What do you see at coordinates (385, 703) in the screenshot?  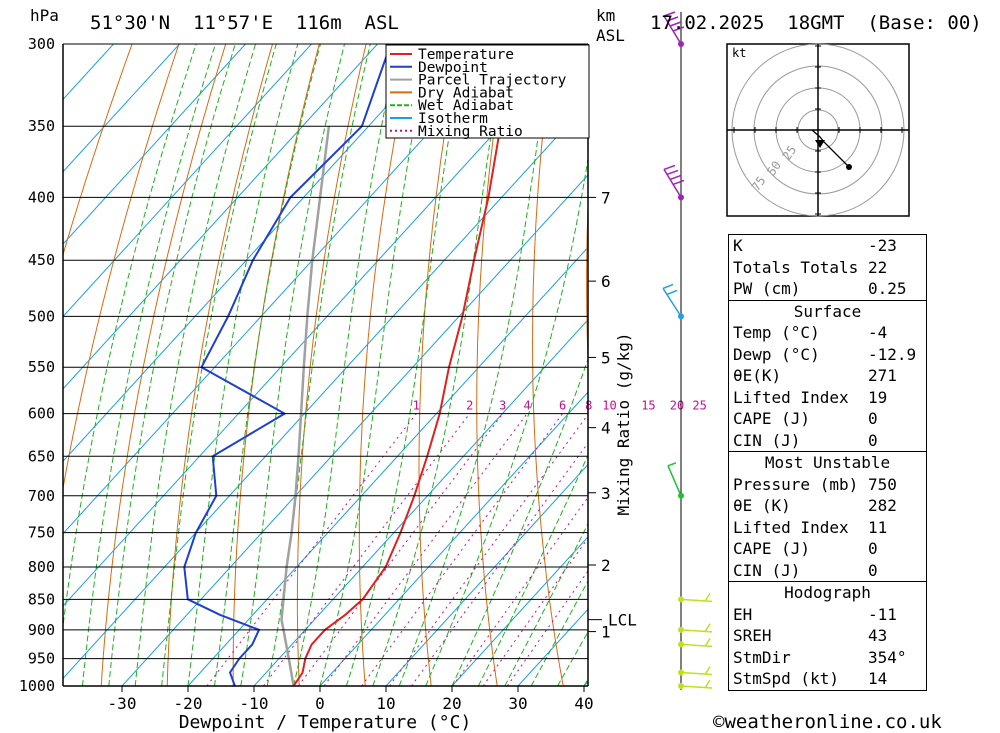 I see `x-tick-label: 10` at bounding box center [385, 703].